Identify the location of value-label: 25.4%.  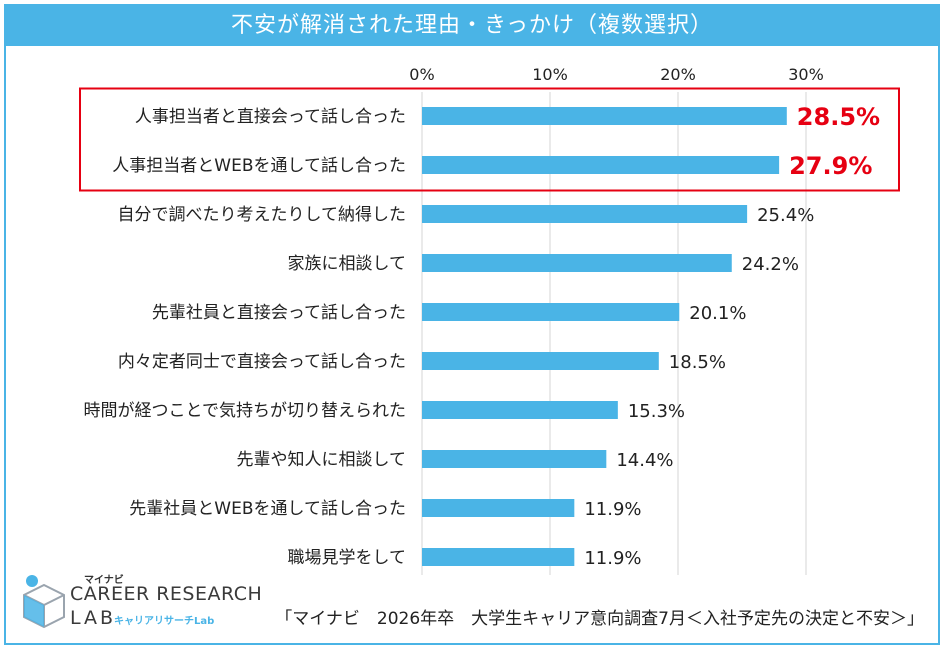
(785, 215).